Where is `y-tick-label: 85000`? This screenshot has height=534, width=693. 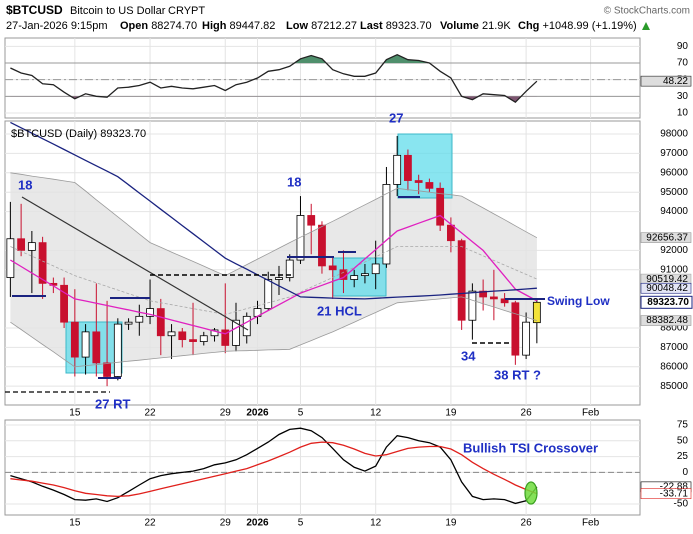 y-tick-label: 85000 is located at coordinates (674, 386).